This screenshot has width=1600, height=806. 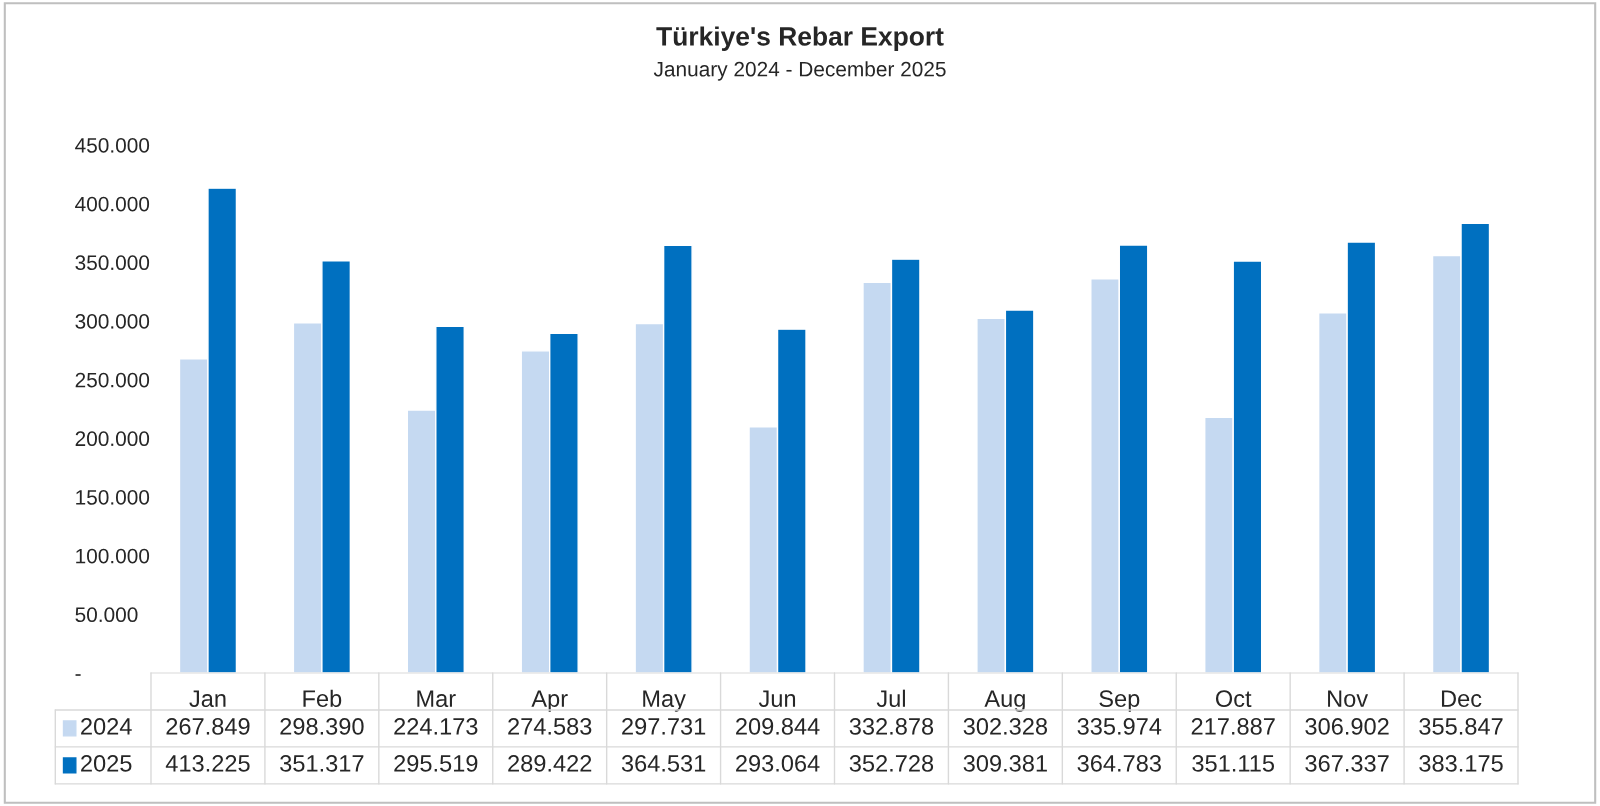 I want to click on y-tick-label: 50.000, so click(x=106, y=615).